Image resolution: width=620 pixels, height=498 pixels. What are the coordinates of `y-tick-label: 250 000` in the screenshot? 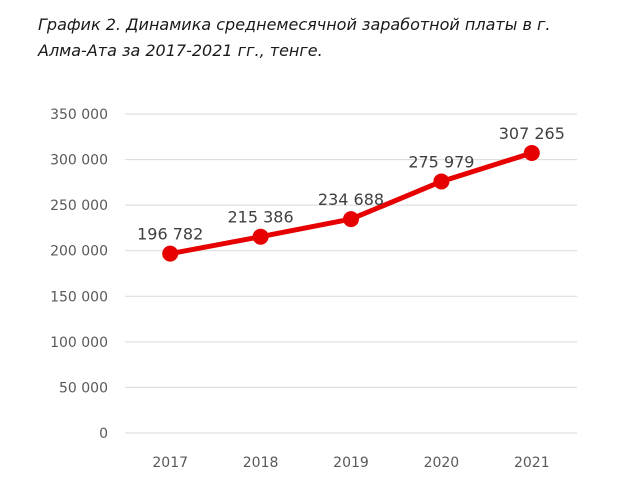 It's located at (79, 206).